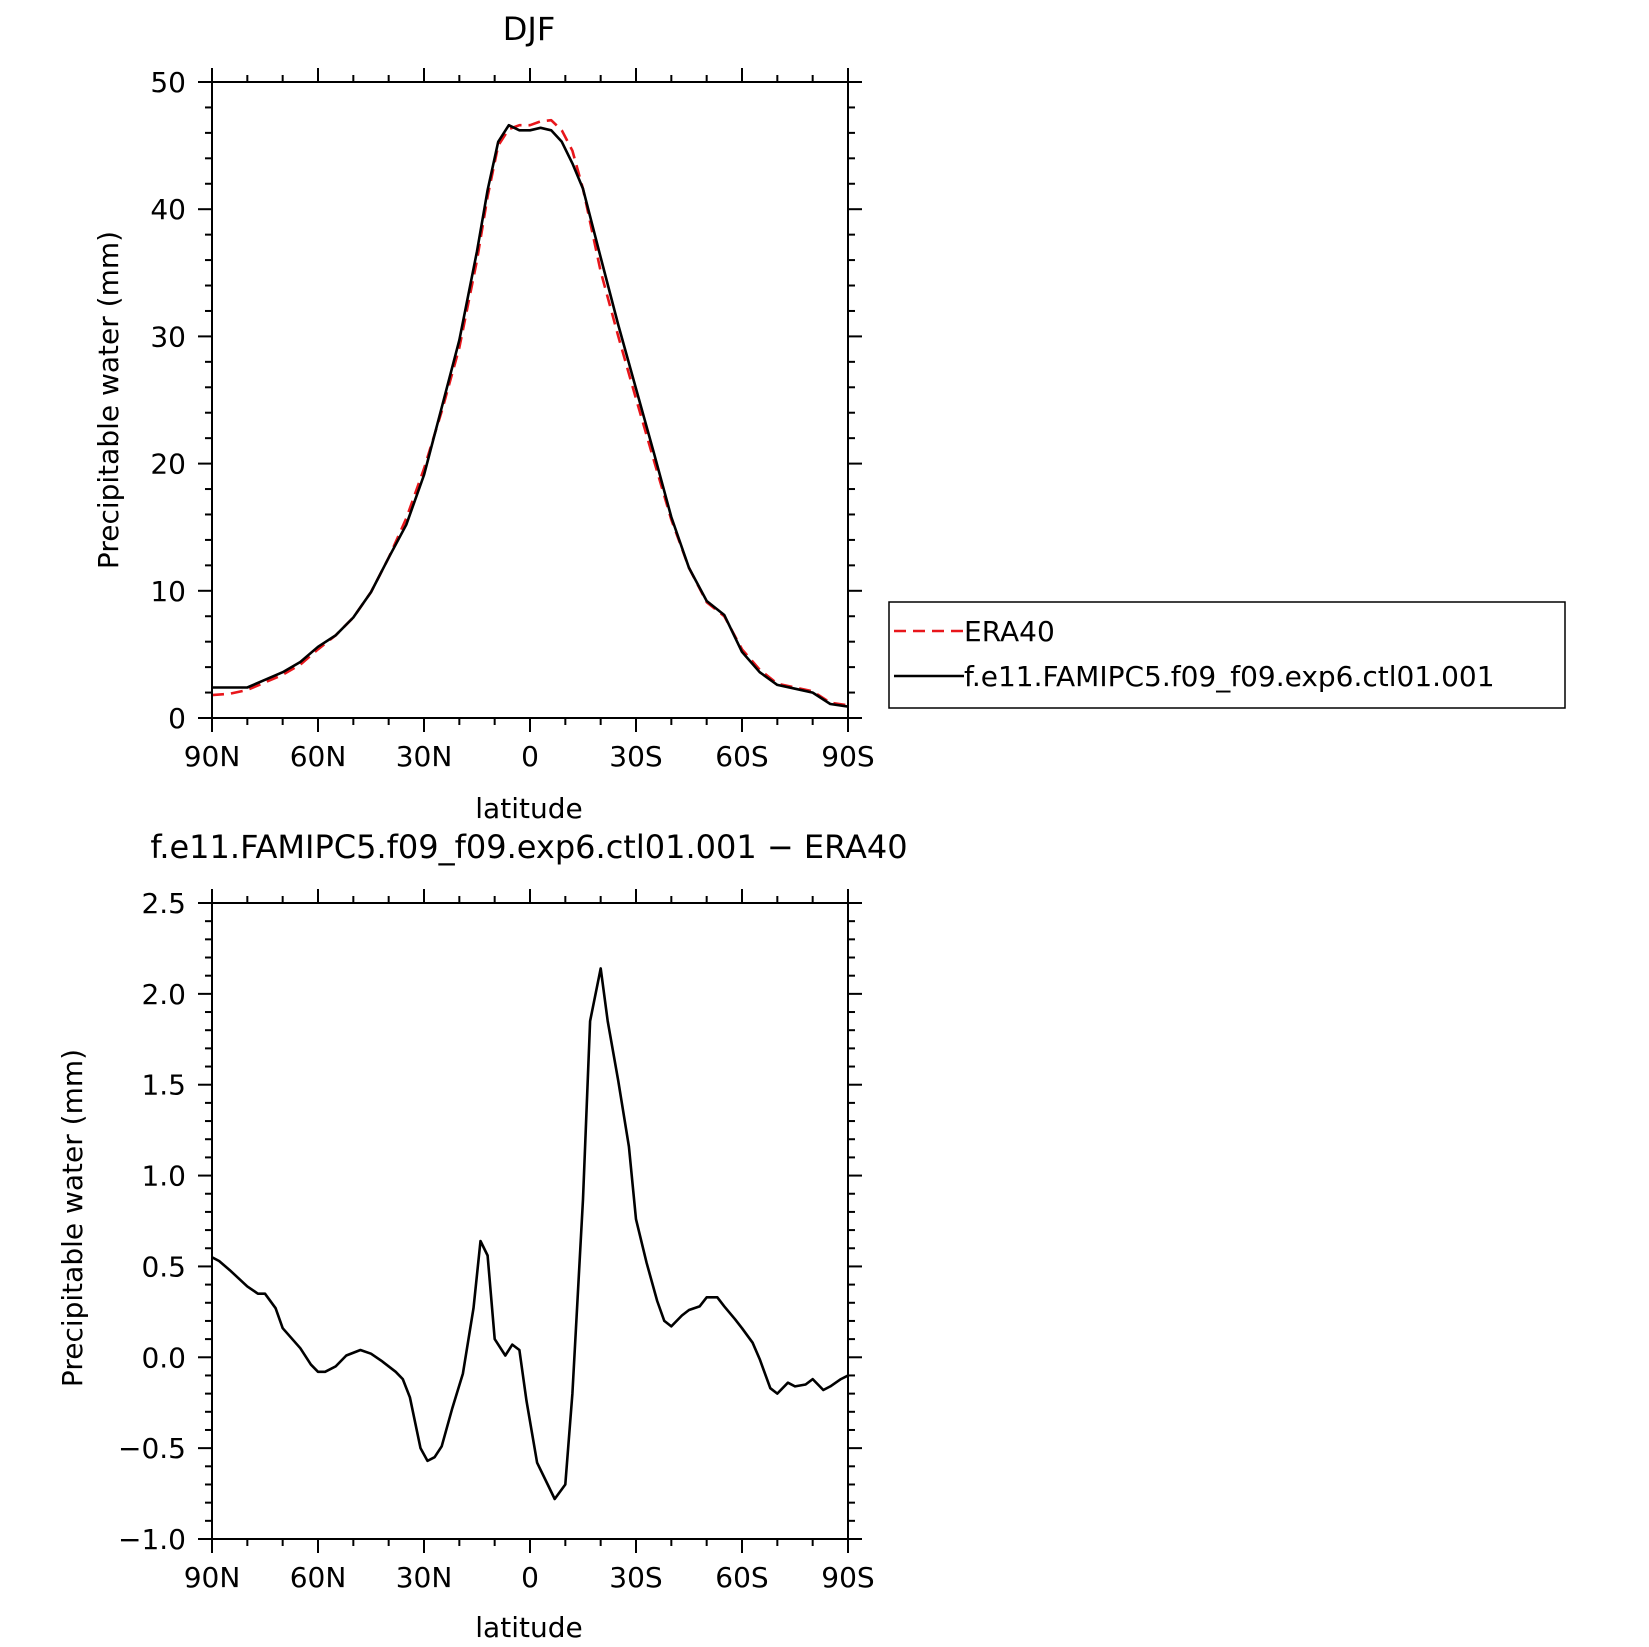 Image resolution: width=1649 pixels, height=1647 pixels. I want to click on top-x-axis-label: latitude, so click(528, 808).